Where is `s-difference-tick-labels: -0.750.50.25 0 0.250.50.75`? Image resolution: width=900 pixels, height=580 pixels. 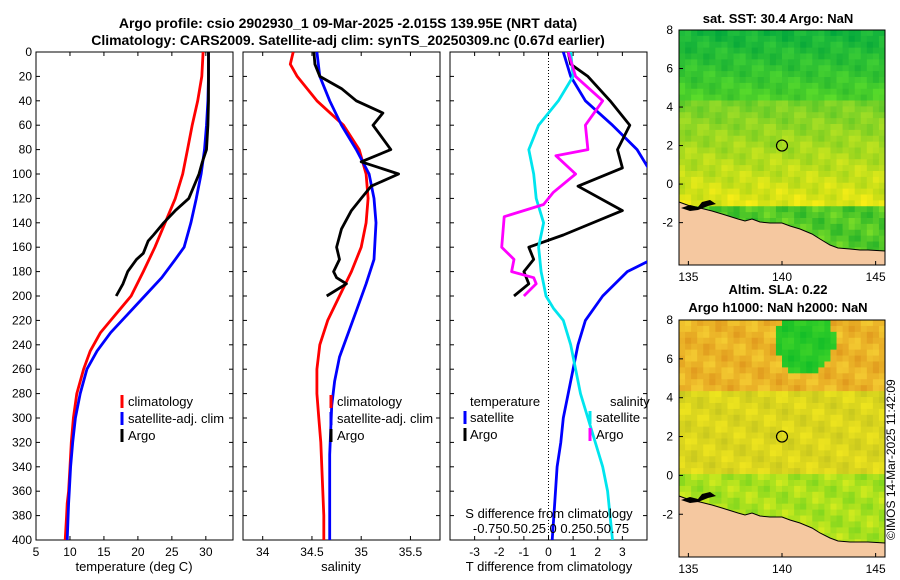 s-difference-tick-labels: -0.750.50.25 0 0.250.50.75 is located at coordinates (551, 528).